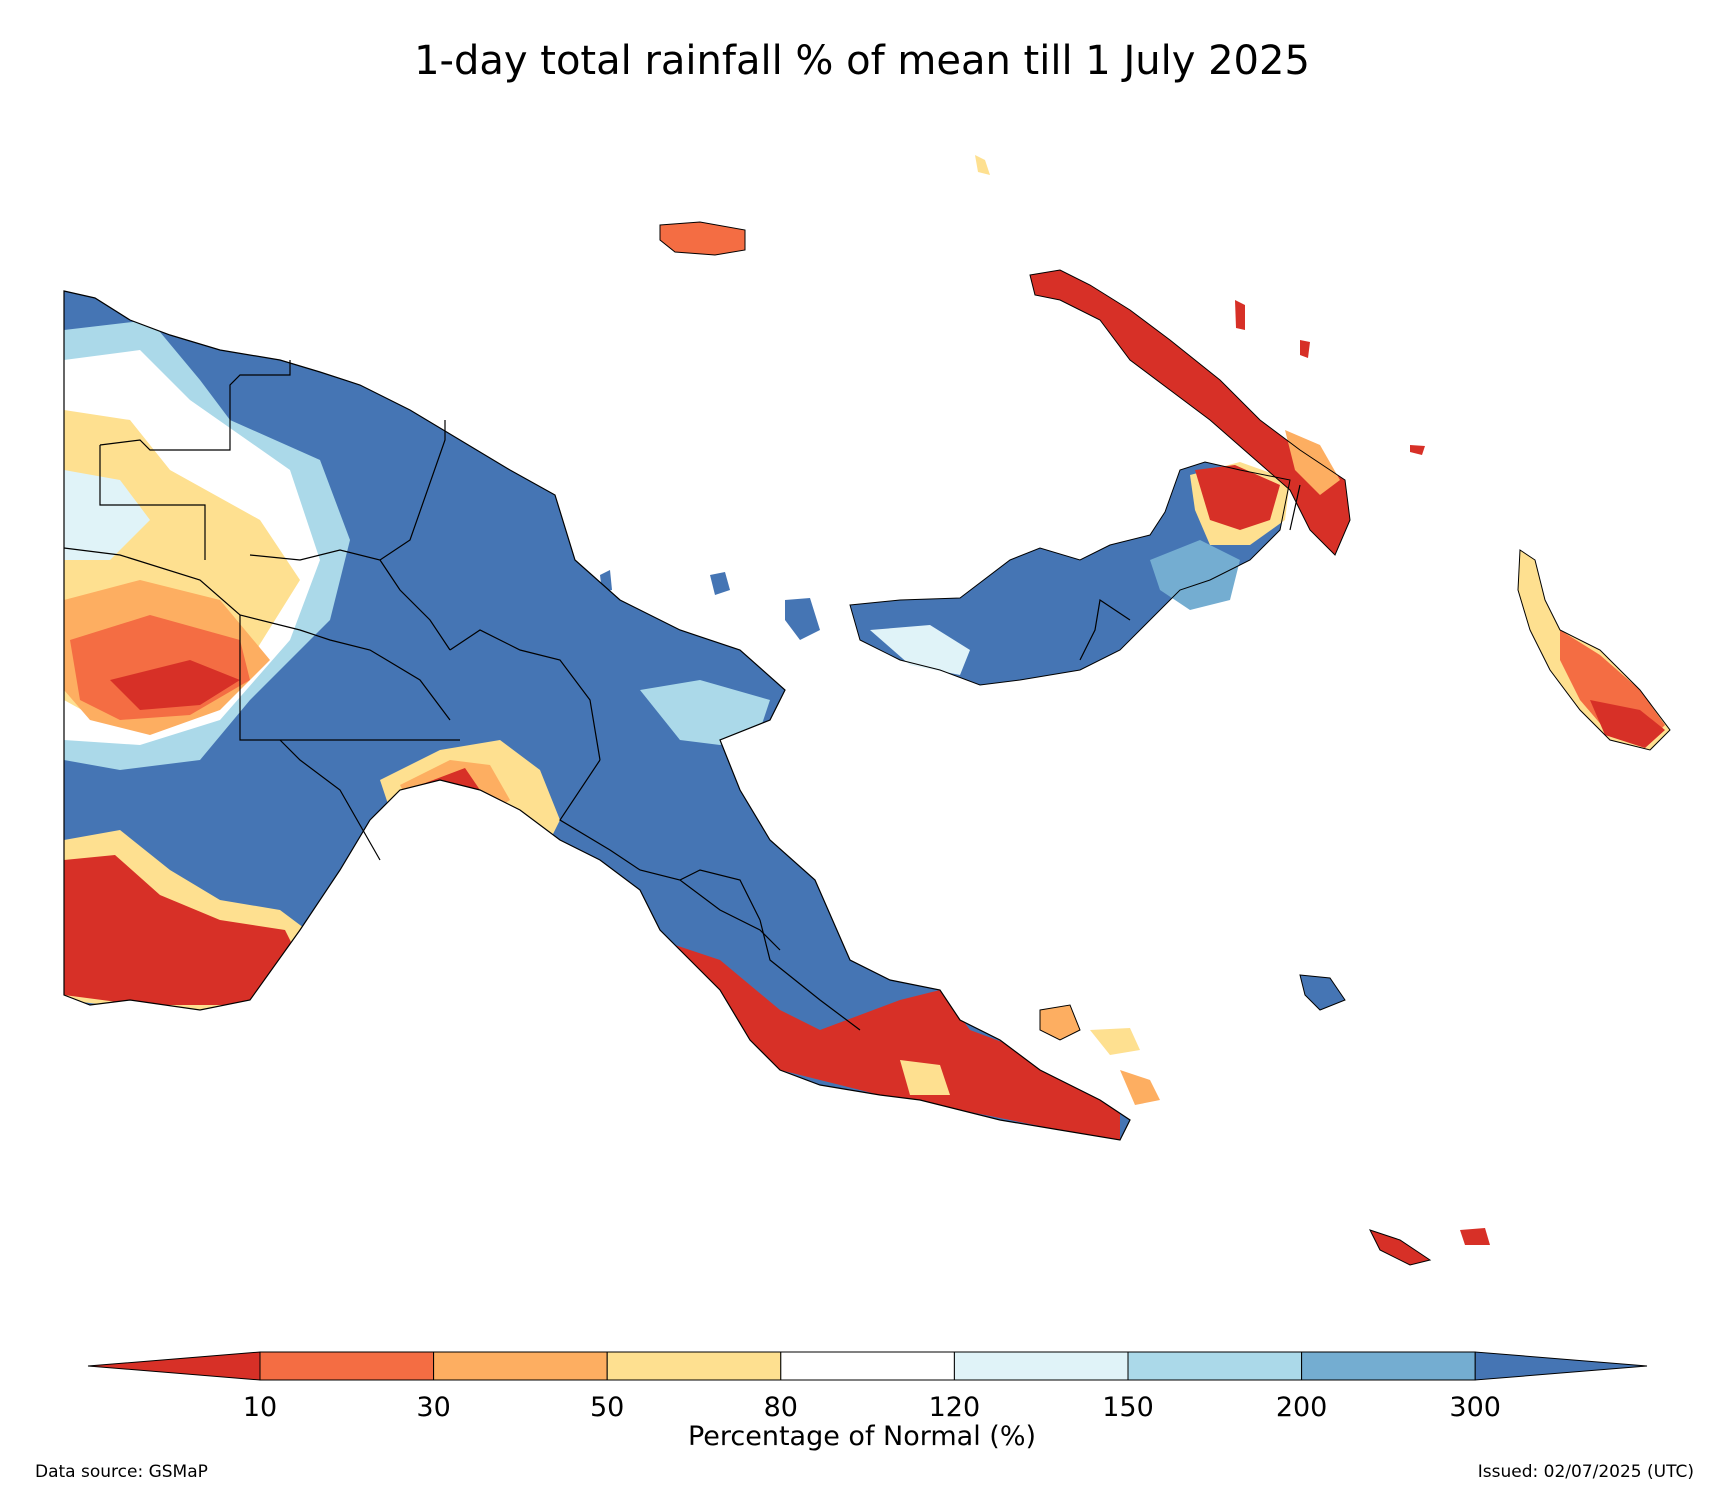 Image resolution: width=1724 pixels, height=1494 pixels. I want to click on issued-date-note: Issued: 02/07/2025 (UTC), so click(1585, 1472).